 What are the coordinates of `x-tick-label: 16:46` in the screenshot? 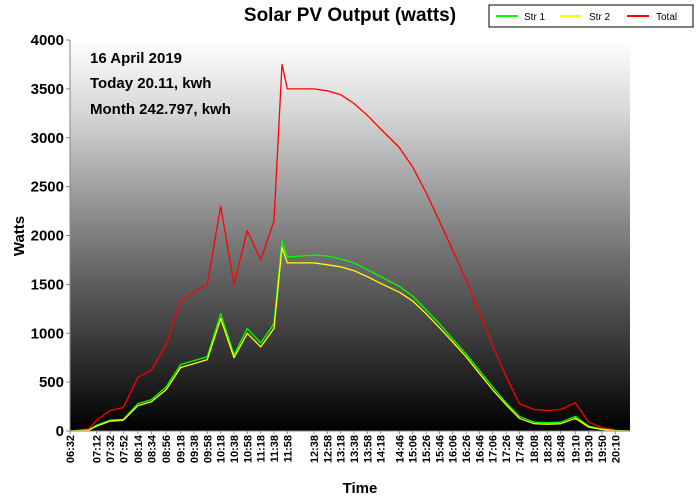 It's located at (480, 449).